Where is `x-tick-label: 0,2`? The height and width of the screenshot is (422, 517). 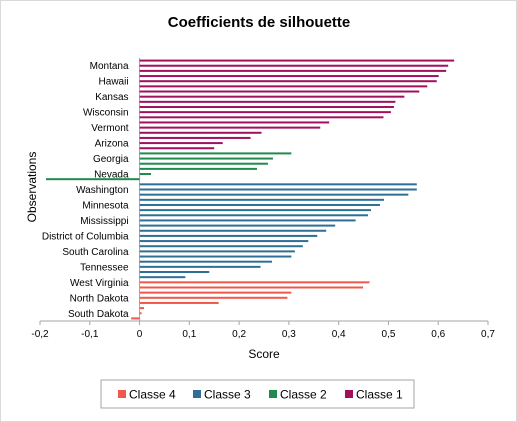
x-tick-label: 0,2 is located at coordinates (239, 334).